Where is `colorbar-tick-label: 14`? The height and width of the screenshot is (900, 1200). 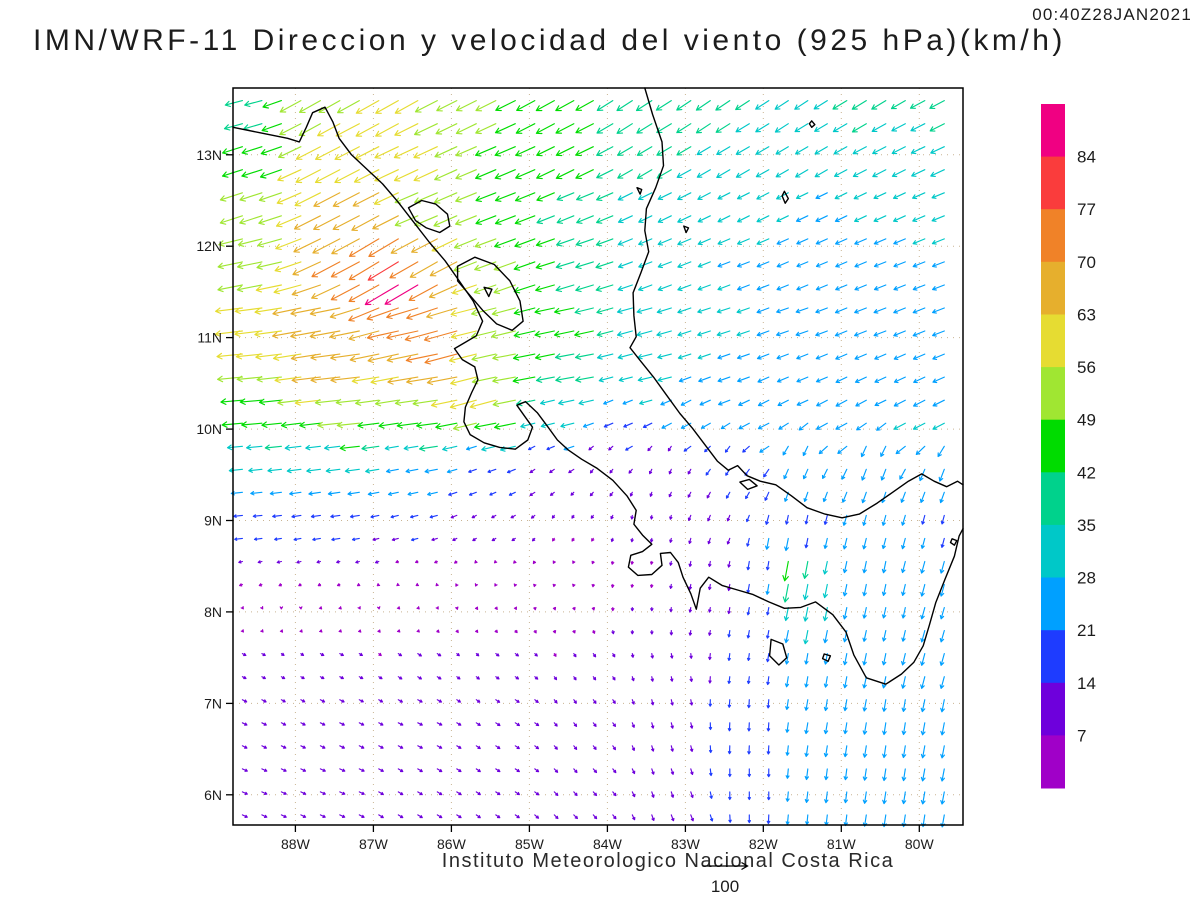
colorbar-tick-label: 14 is located at coordinates (1086, 683).